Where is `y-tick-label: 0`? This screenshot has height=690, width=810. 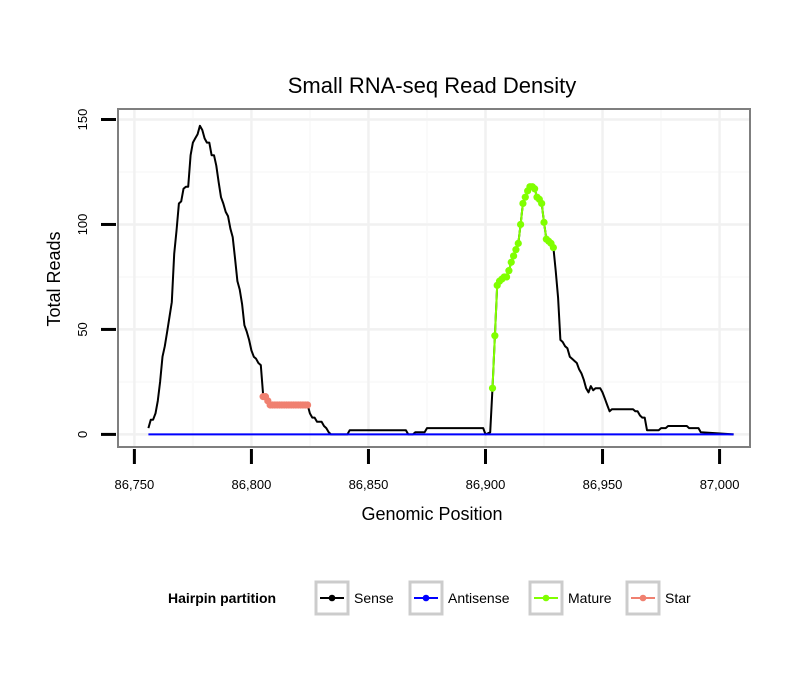 y-tick-label: 0 is located at coordinates (82, 434).